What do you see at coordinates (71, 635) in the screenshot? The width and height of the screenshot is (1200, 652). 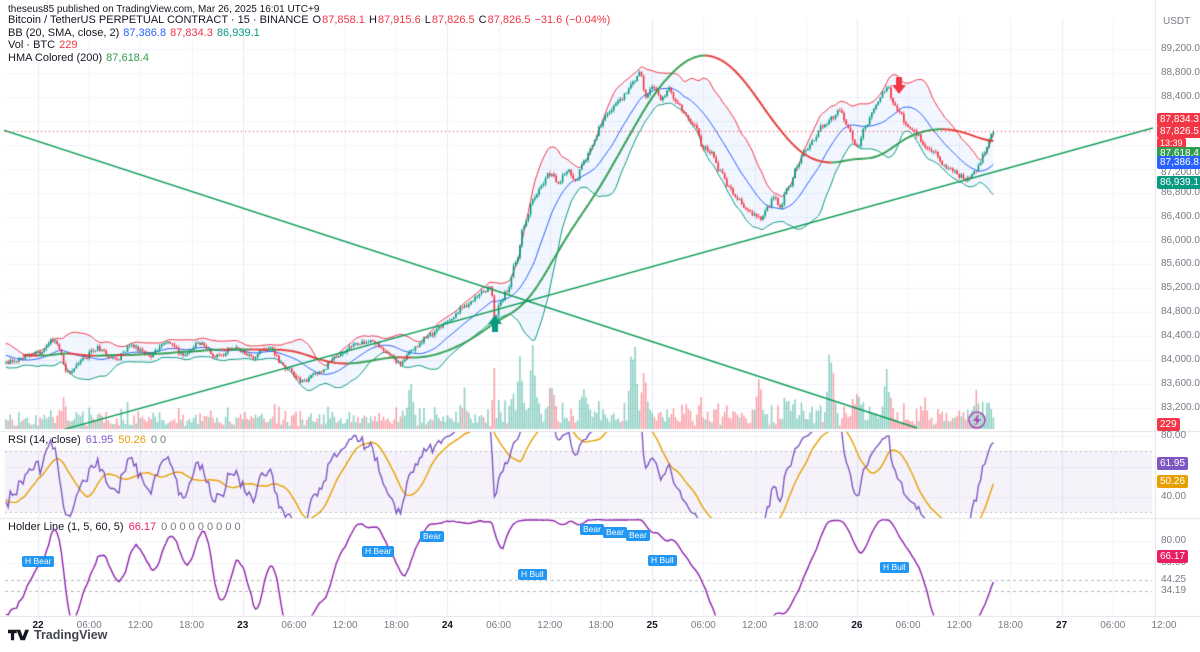 I see `tradingview-brand: TradingView` at bounding box center [71, 635].